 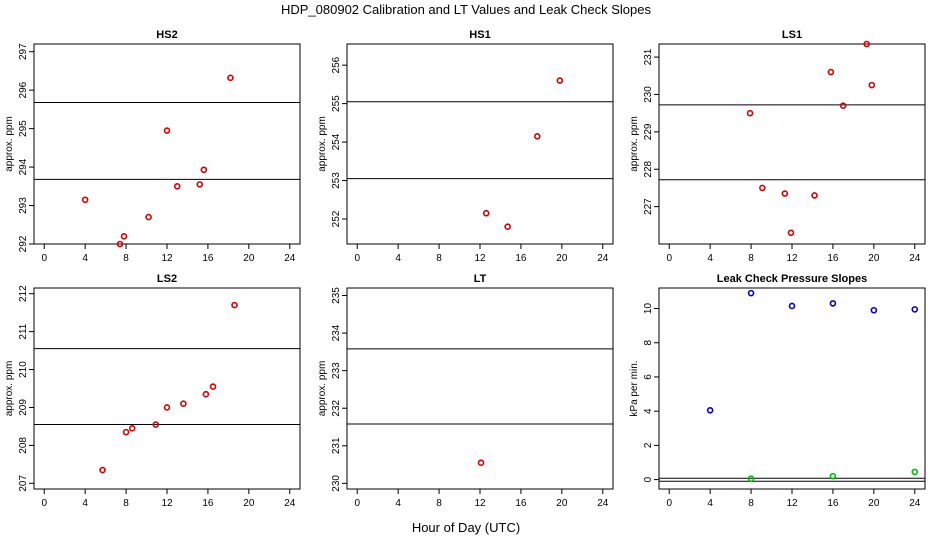 What do you see at coordinates (777, 146) in the screenshot?
I see `chart-panel: LS1 0 4 8 12 16 20 24 227 228 229 230 231 approx. ppm` at bounding box center [777, 146].